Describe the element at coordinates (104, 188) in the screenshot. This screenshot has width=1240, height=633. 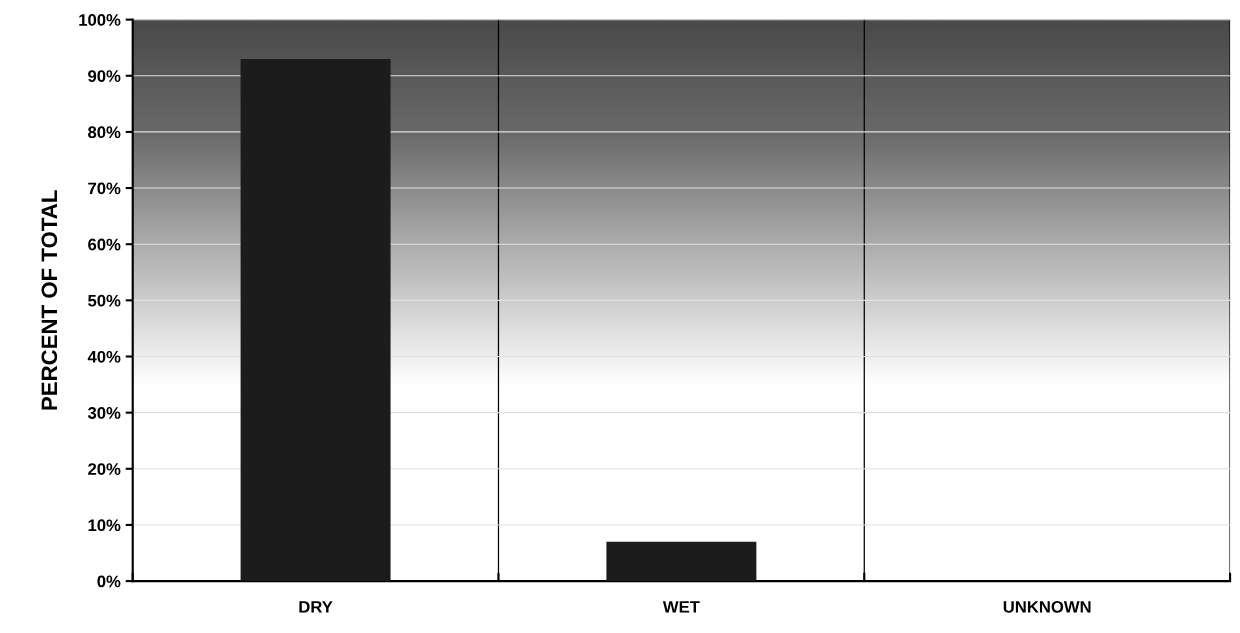
I see `y-tick-label: 70%` at that location.